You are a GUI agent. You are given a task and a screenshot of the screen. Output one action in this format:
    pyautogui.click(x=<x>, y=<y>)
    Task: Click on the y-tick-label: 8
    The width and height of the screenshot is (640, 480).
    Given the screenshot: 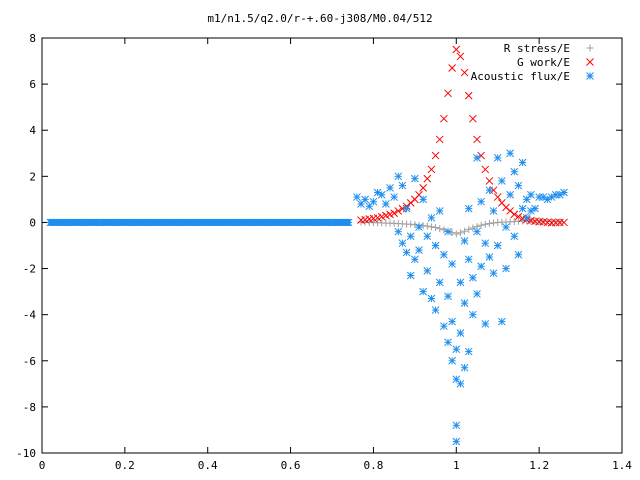 What is the action you would take?
    pyautogui.click(x=32, y=38)
    